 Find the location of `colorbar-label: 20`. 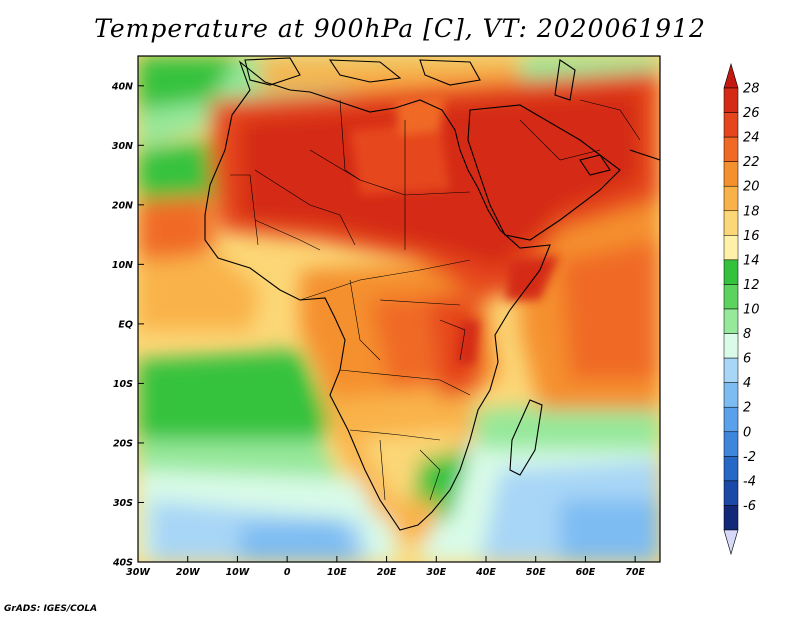

colorbar-label: 20 is located at coordinates (751, 187).